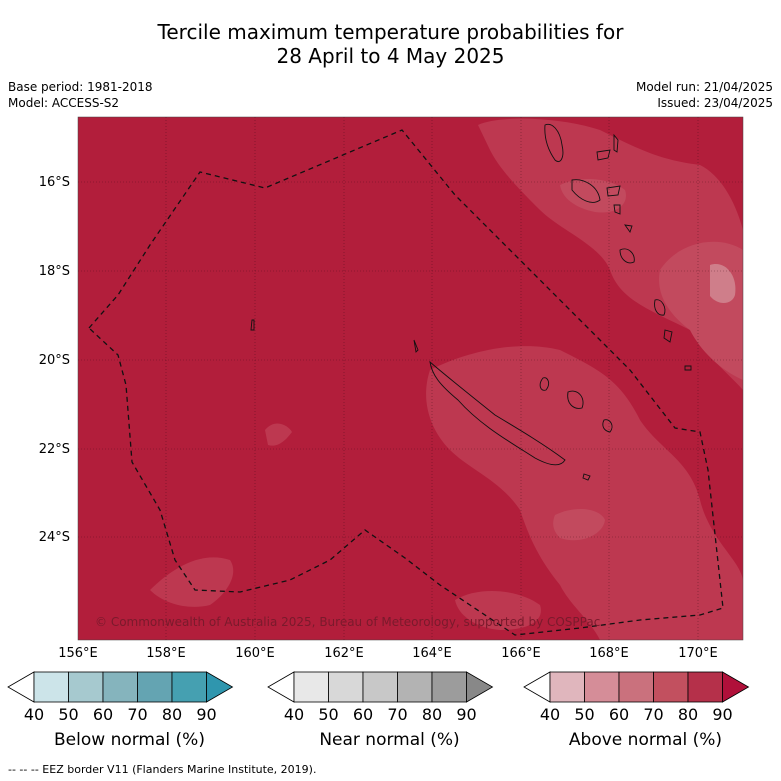 Image resolution: width=781 pixels, height=781 pixels. What do you see at coordinates (129, 740) in the screenshot?
I see `colorbar-below-normal-label: Below normal (%)` at bounding box center [129, 740].